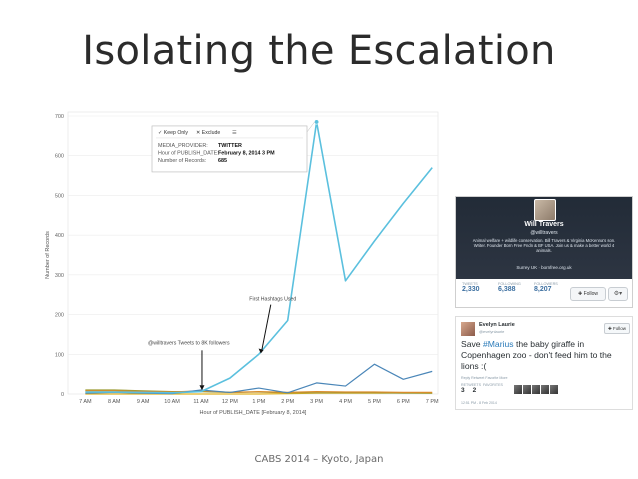 The width and height of the screenshot is (638, 479). I want to click on tweet-follow-button: ✚ Follow, so click(617, 328).